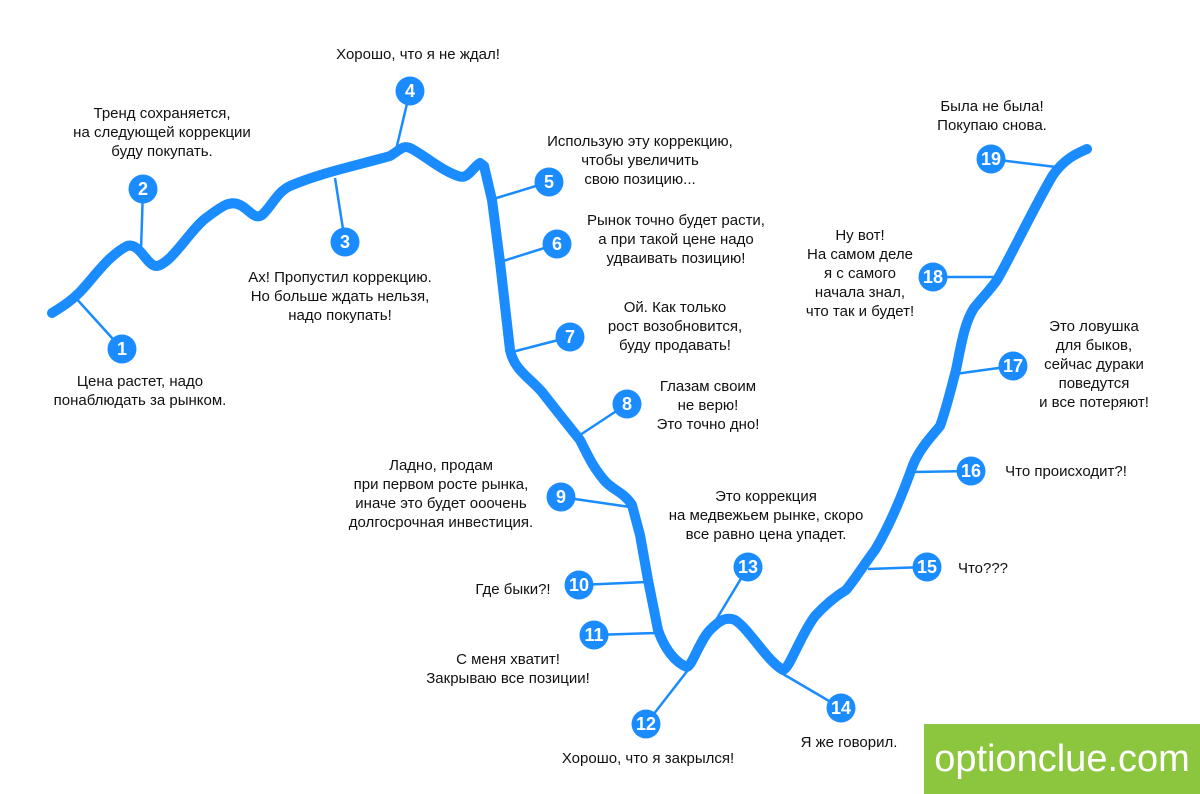 The image size is (1200, 794). Describe the element at coordinates (1094, 402) in the screenshot. I see `note-line: и все потеряют!` at that location.